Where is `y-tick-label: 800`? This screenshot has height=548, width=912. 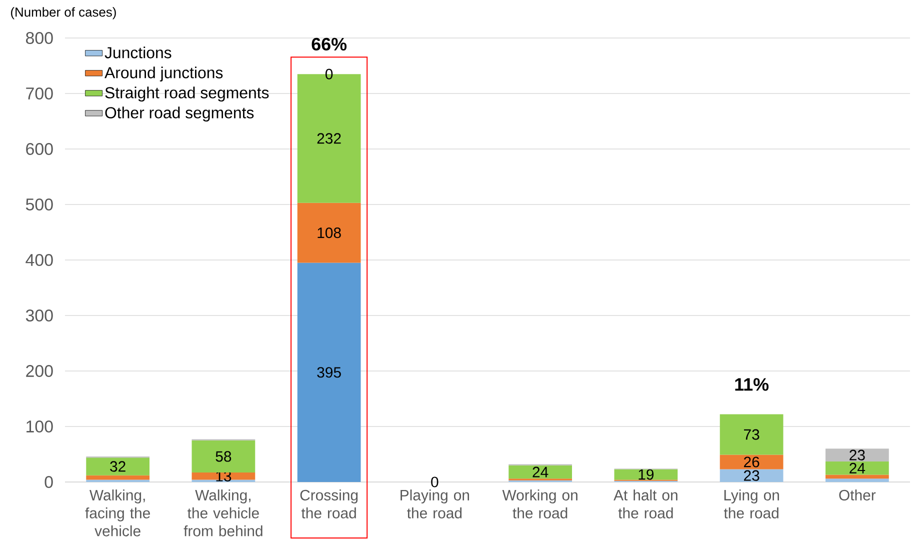 y-tick-label: 800 is located at coordinates (39, 38).